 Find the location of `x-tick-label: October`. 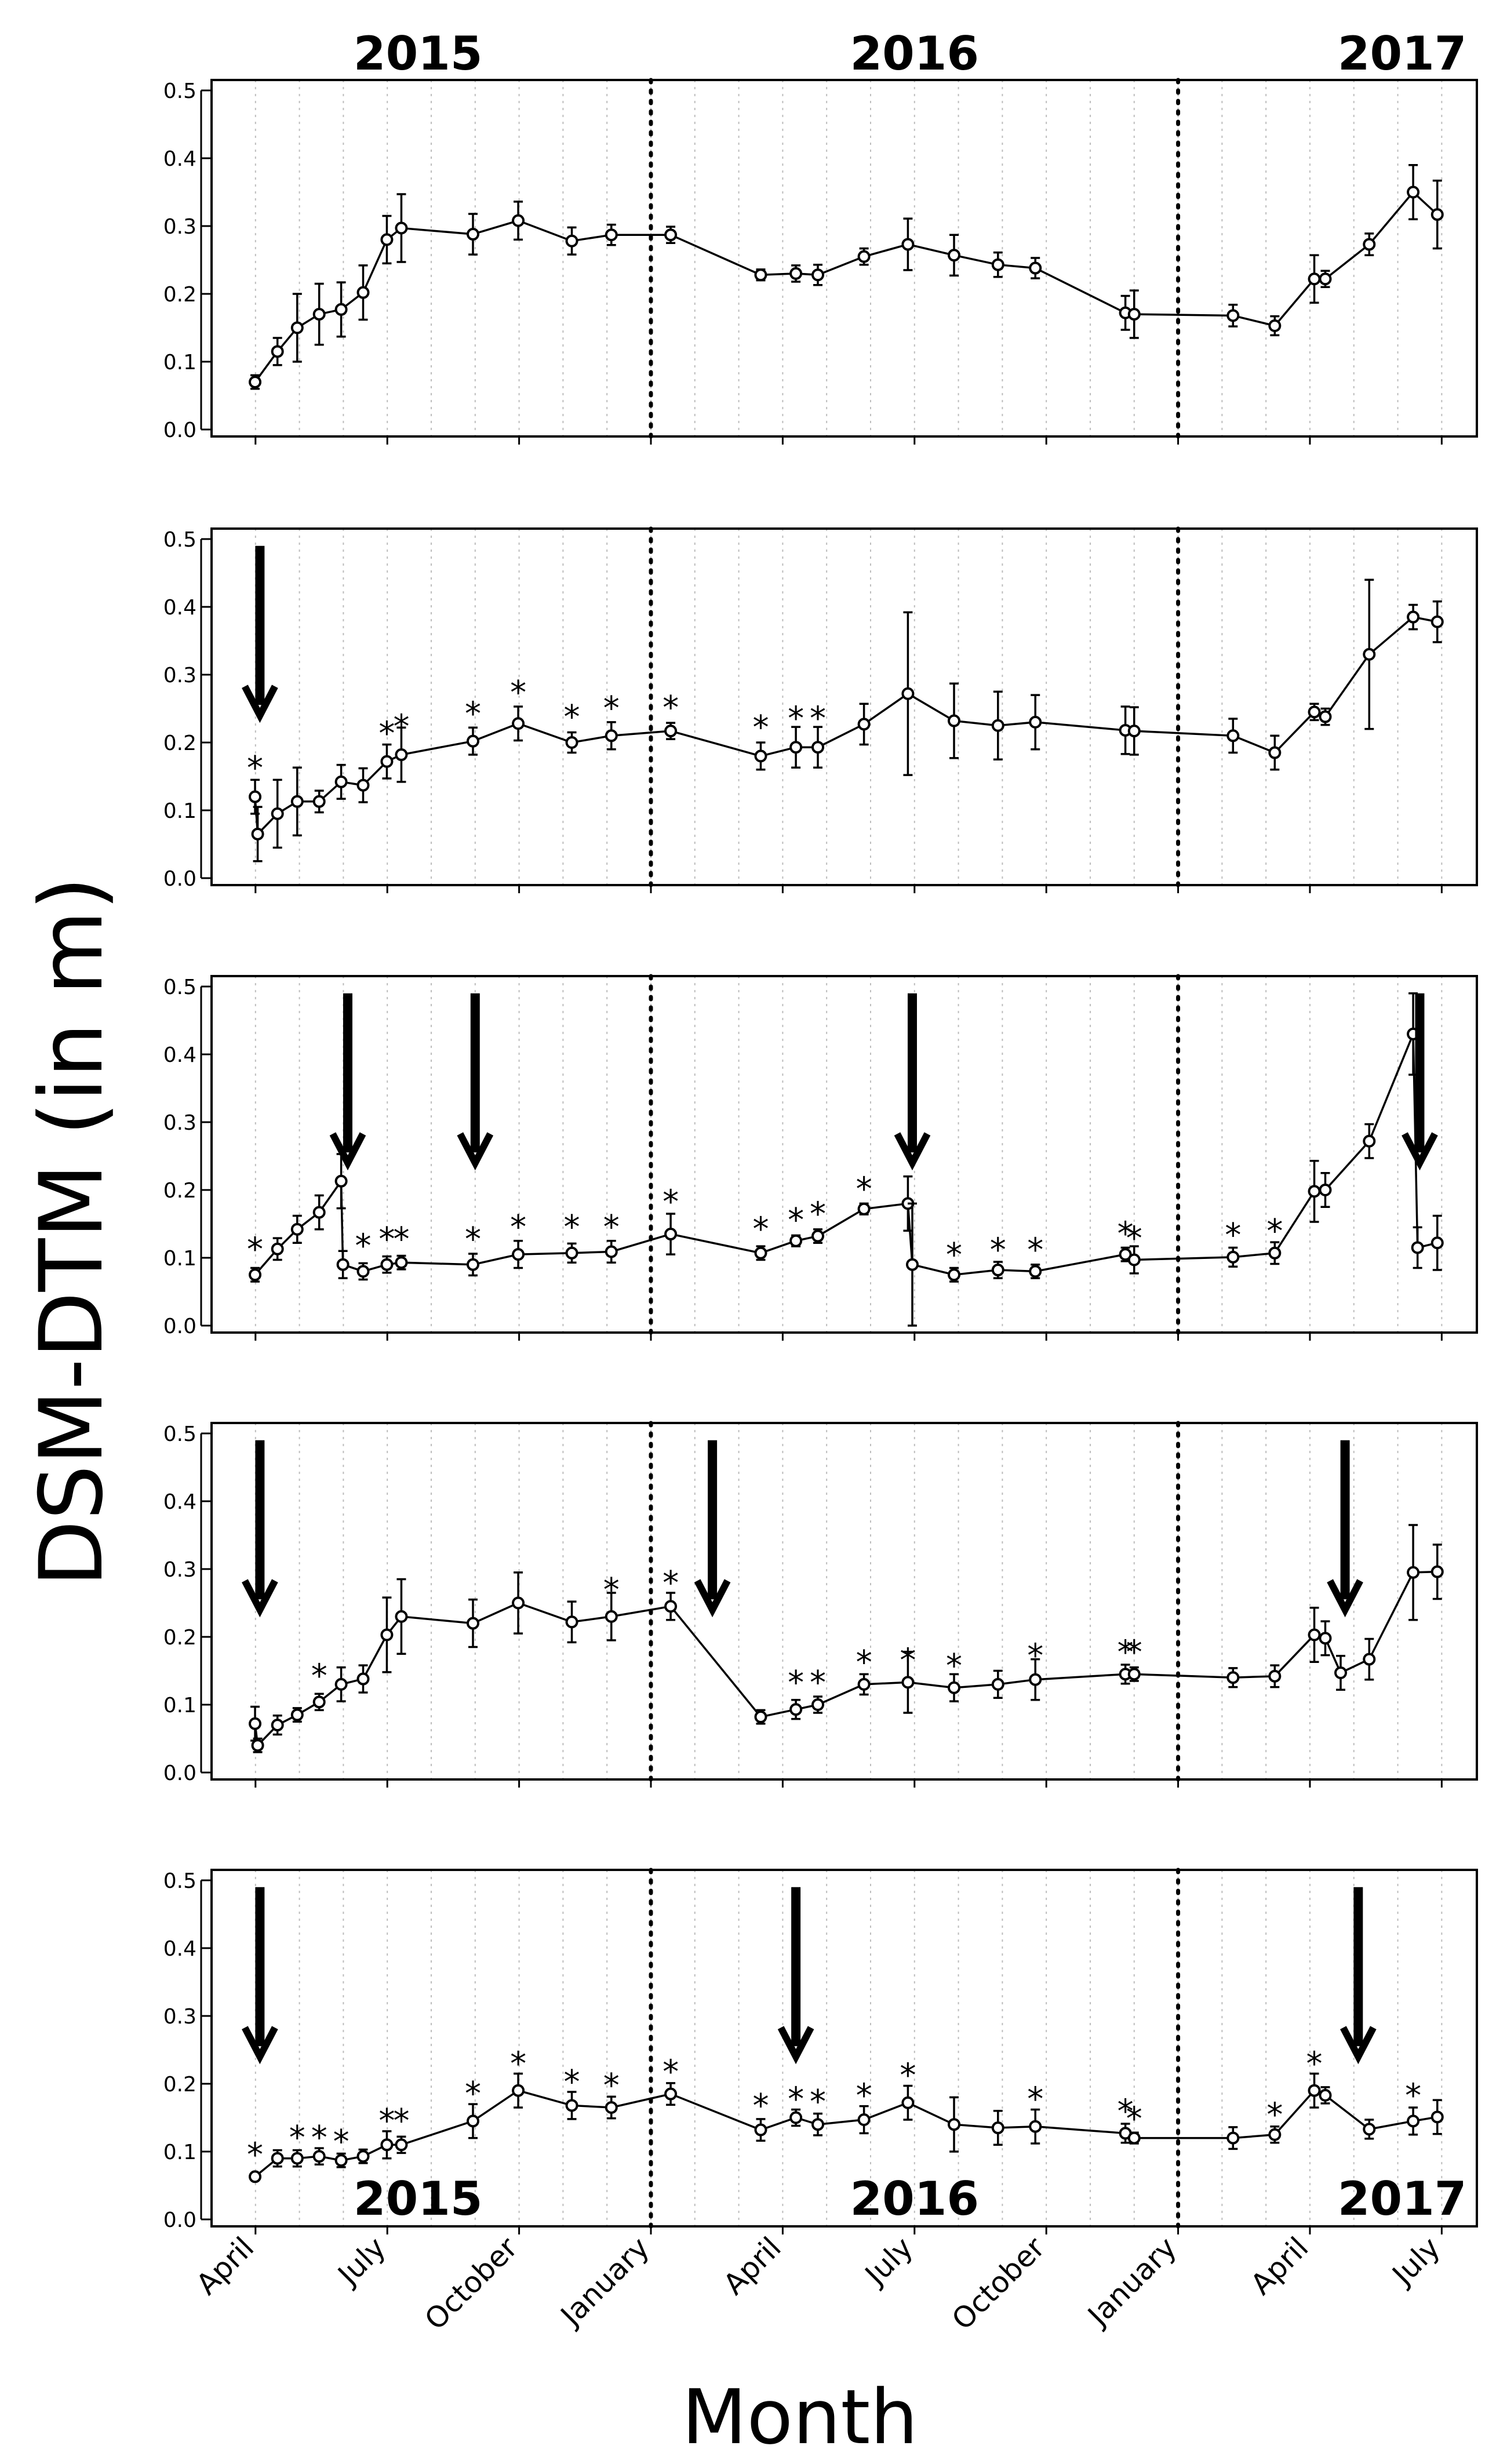

x-tick-label: October is located at coordinates (998, 2283).